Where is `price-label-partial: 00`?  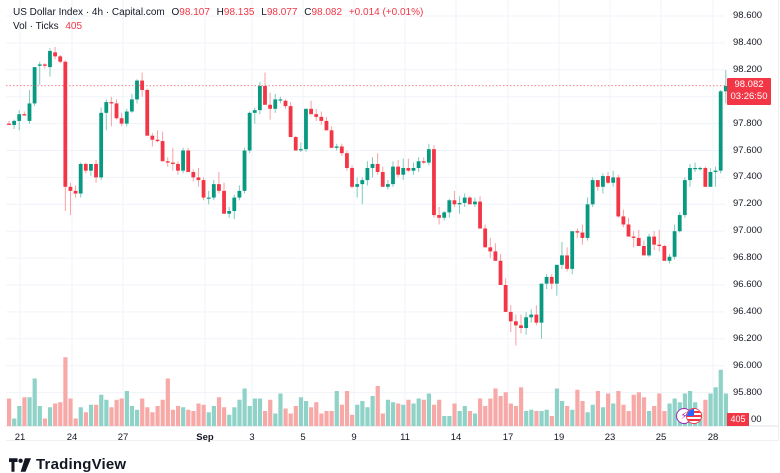
price-label-partial: 00 is located at coordinates (756, 419).